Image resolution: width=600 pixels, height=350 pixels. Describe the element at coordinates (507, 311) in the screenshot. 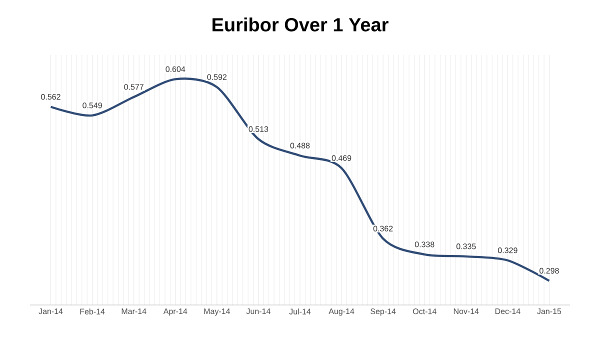

I see `x-tick-label: Dec-14` at that location.